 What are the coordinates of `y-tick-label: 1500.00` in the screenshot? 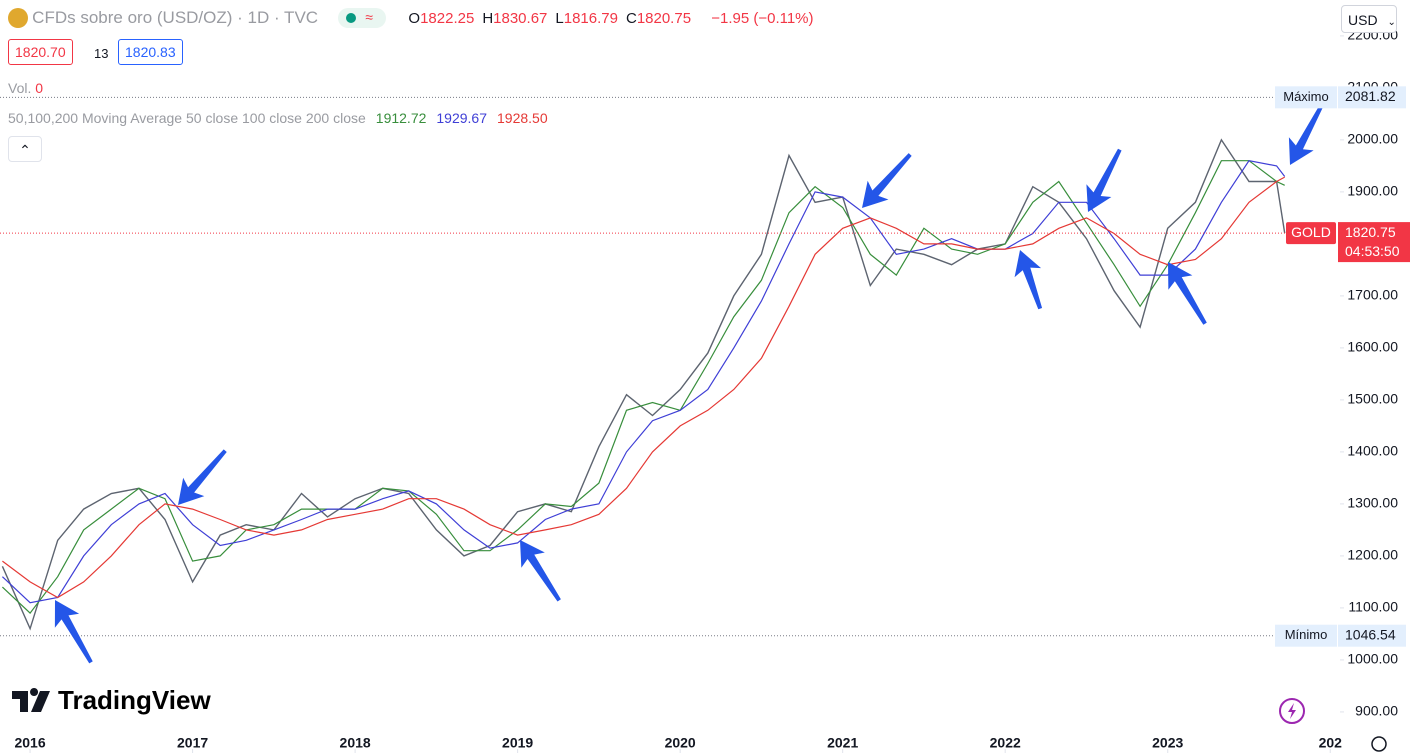 It's located at (1372, 399).